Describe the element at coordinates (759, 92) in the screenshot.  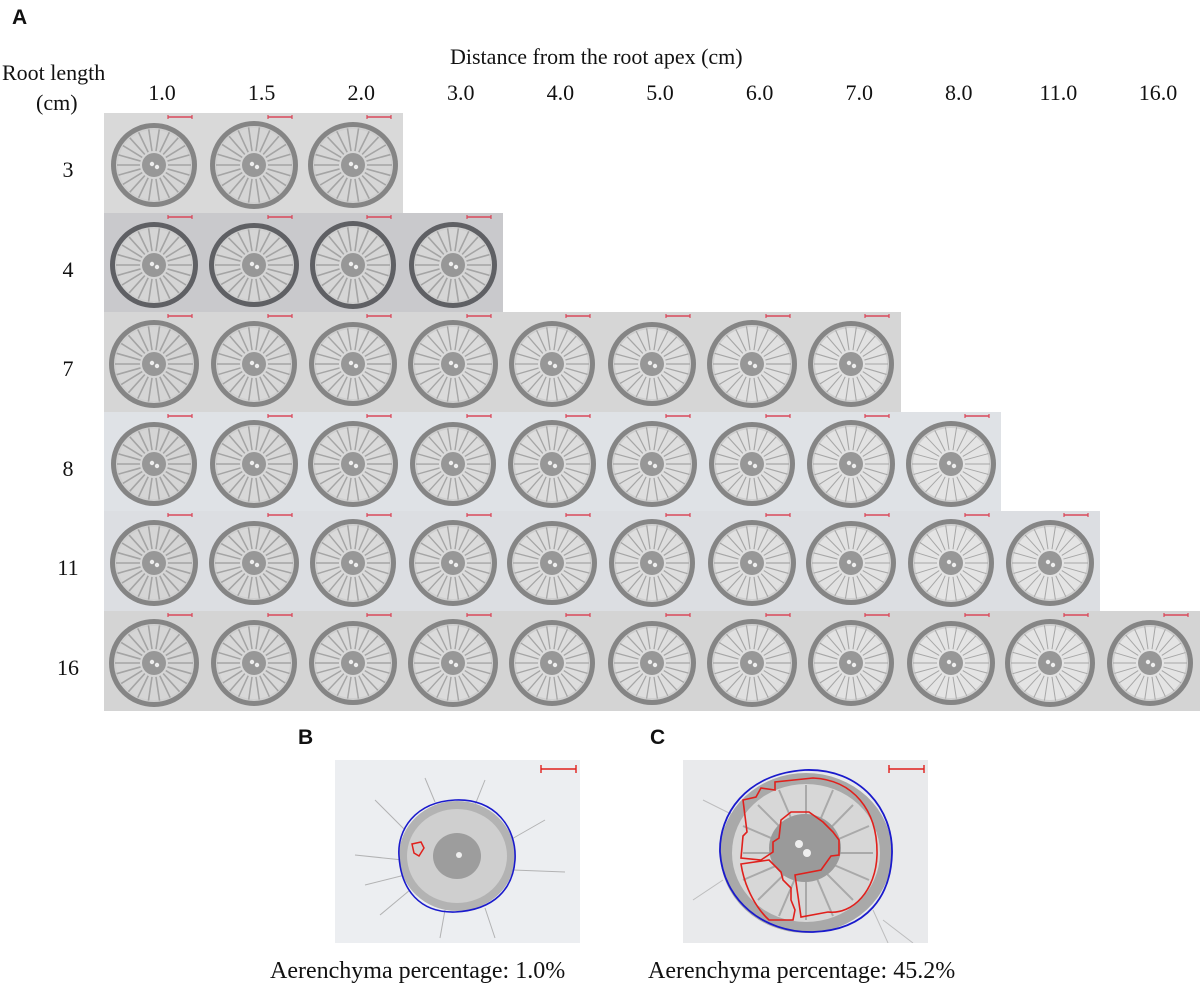
I see `column-label: 6.0` at that location.